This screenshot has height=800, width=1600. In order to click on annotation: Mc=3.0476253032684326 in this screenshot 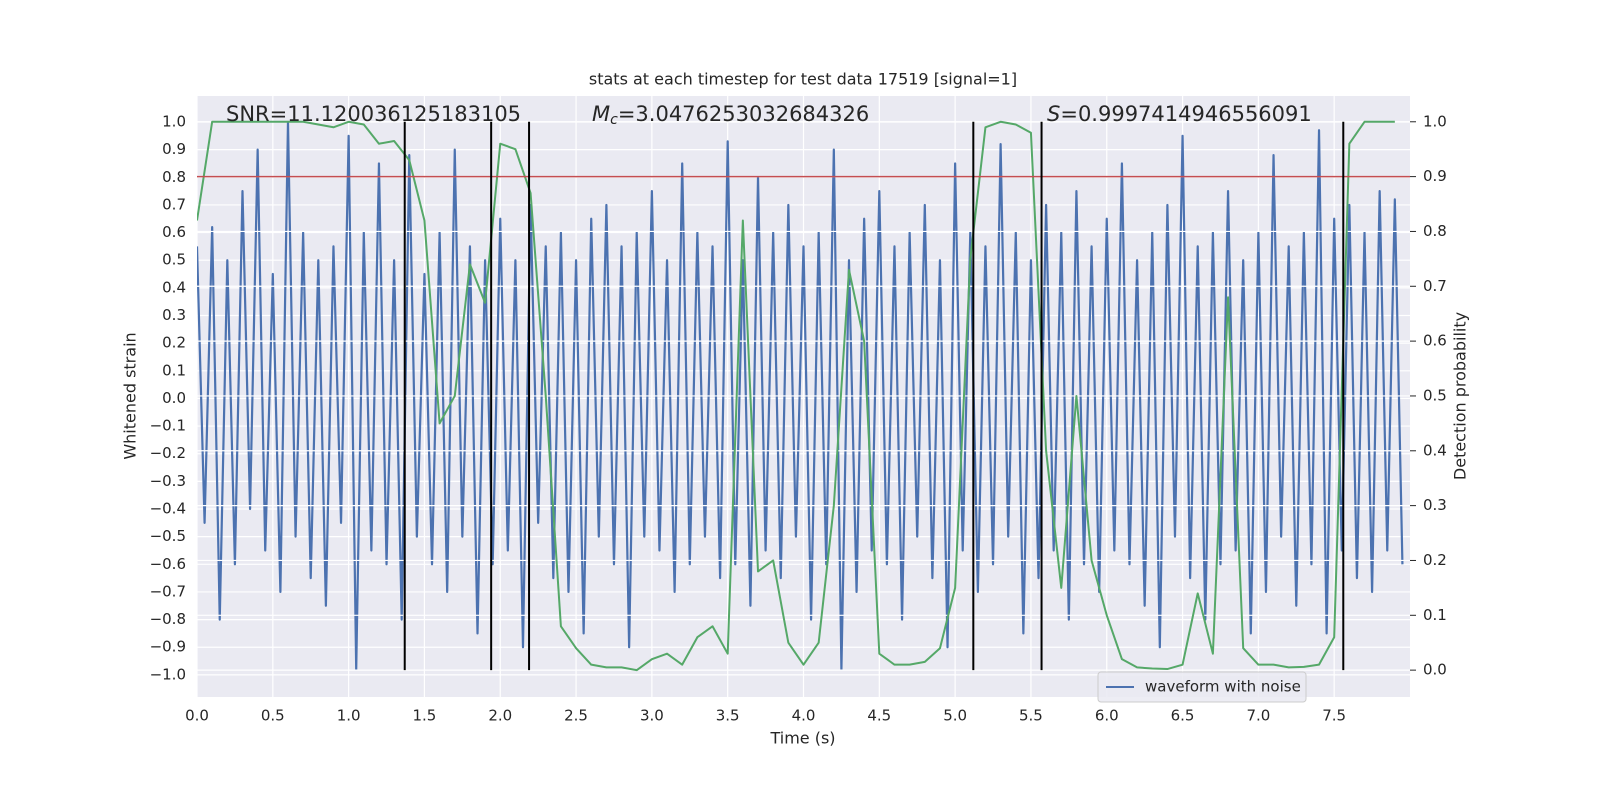, I will do `click(730, 115)`.